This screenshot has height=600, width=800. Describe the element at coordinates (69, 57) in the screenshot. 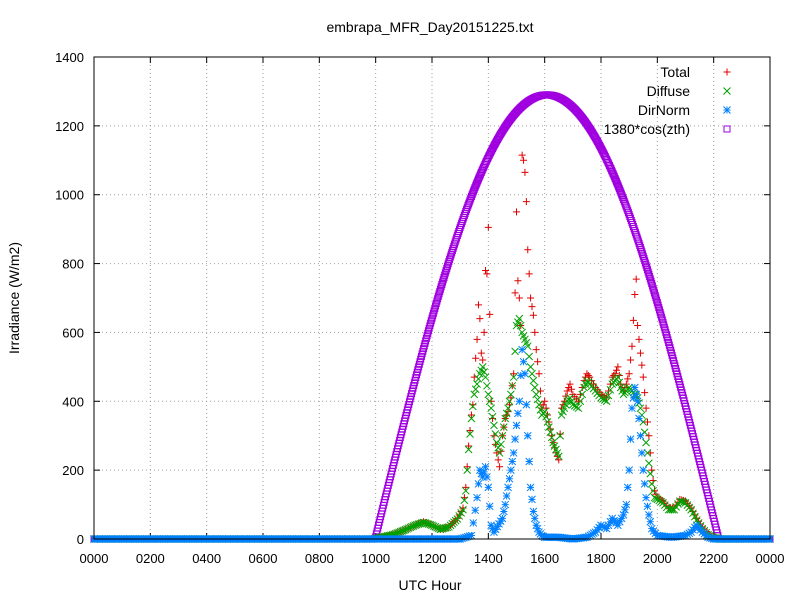

I see `y-tick-label: 1400` at that location.